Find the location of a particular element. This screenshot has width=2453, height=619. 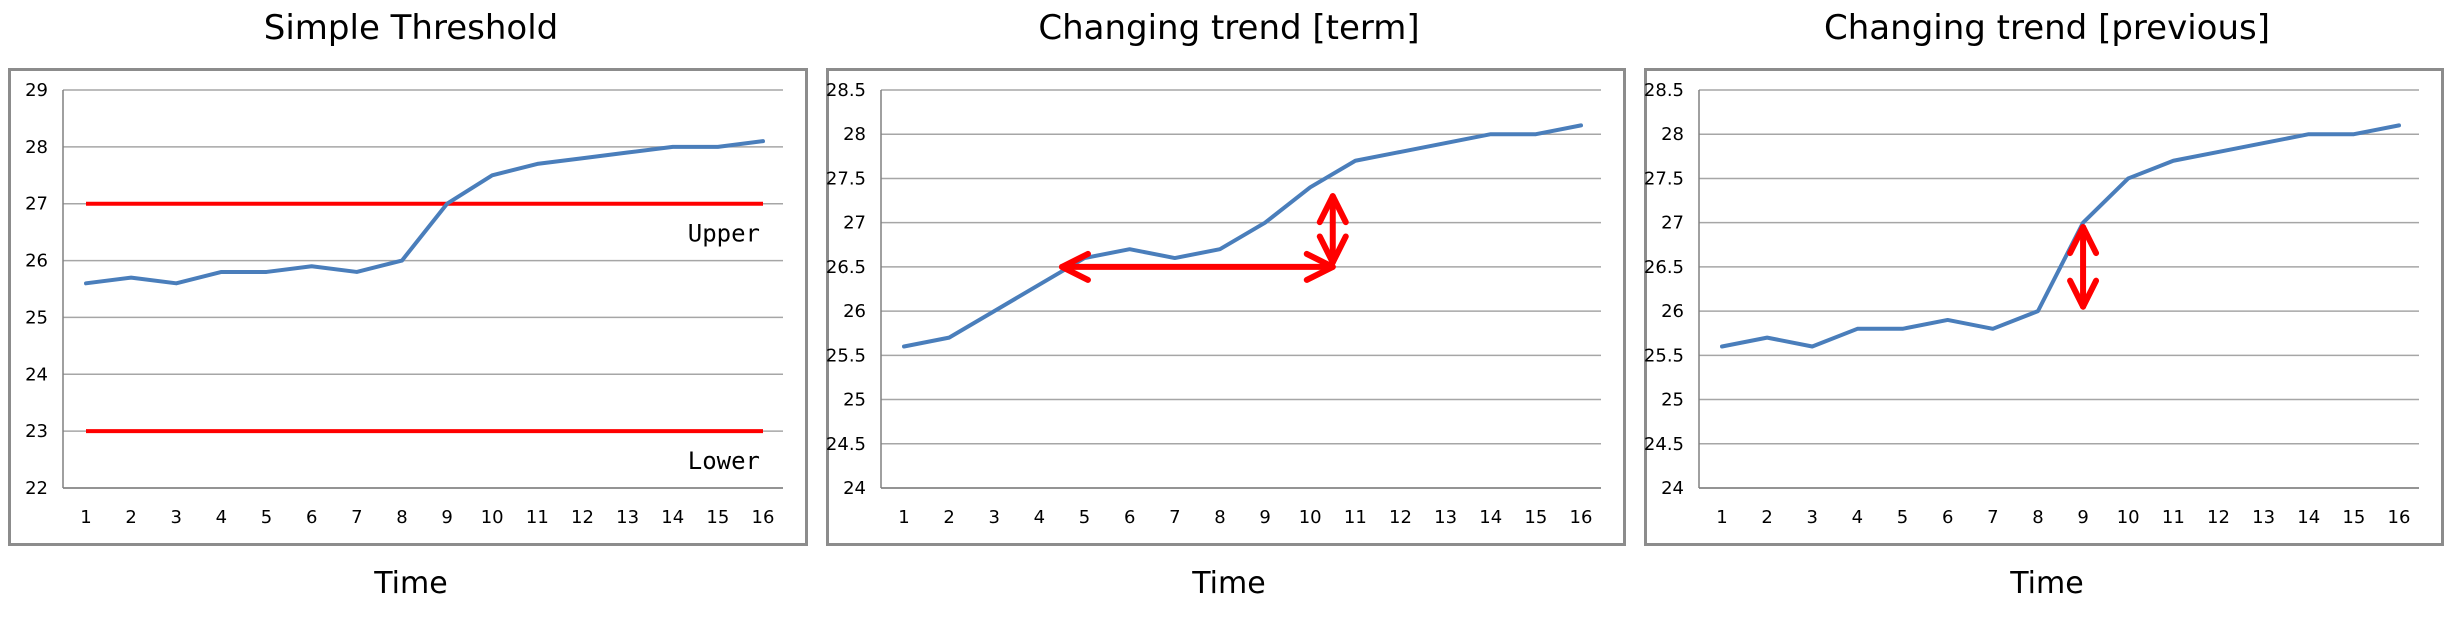

y-tick-label: 22 is located at coordinates (36, 488).